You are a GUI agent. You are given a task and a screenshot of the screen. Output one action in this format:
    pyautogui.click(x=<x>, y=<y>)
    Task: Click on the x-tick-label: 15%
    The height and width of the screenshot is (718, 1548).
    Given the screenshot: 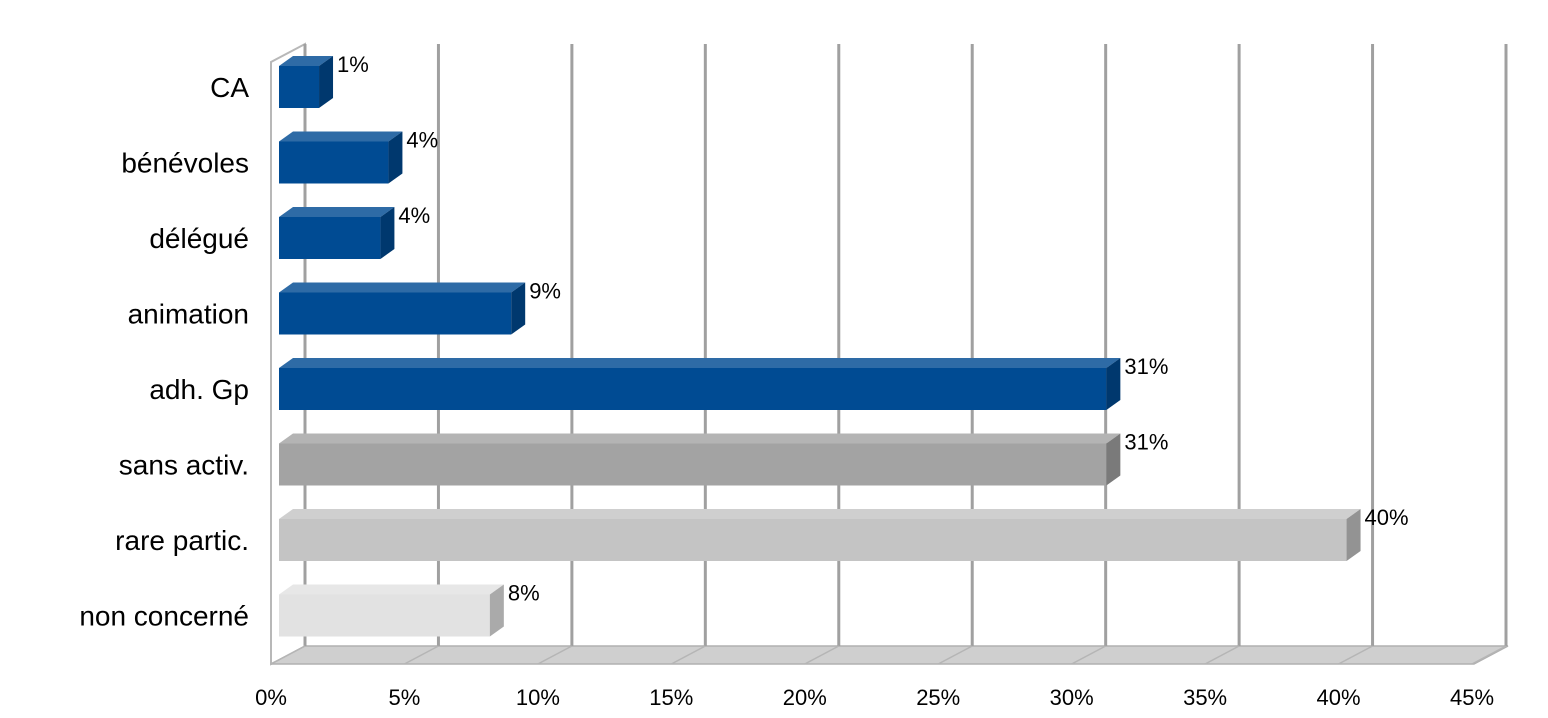 What is the action you would take?
    pyautogui.click(x=671, y=697)
    